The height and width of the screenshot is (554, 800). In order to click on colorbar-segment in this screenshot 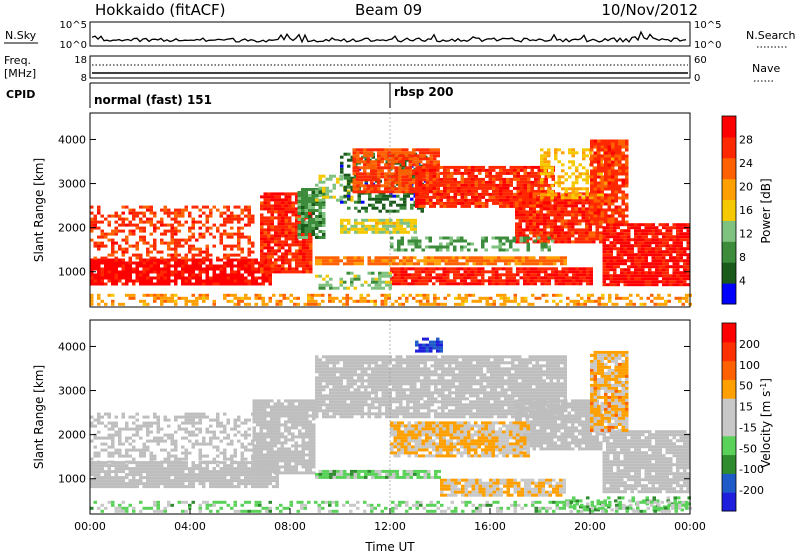, I will do `click(729, 210)`.